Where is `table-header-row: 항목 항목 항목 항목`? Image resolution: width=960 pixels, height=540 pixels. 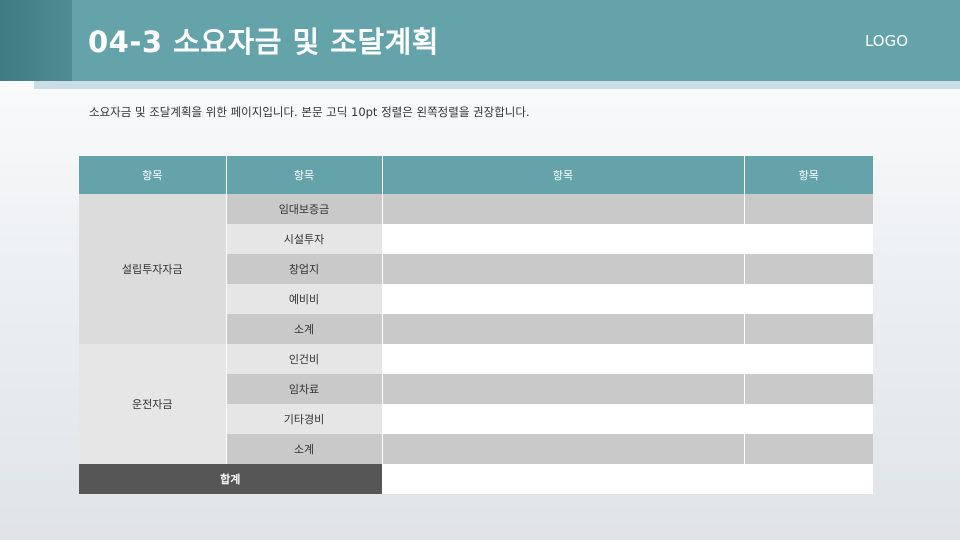 table-header-row: 항목 항목 항목 항목 is located at coordinates (476, 175).